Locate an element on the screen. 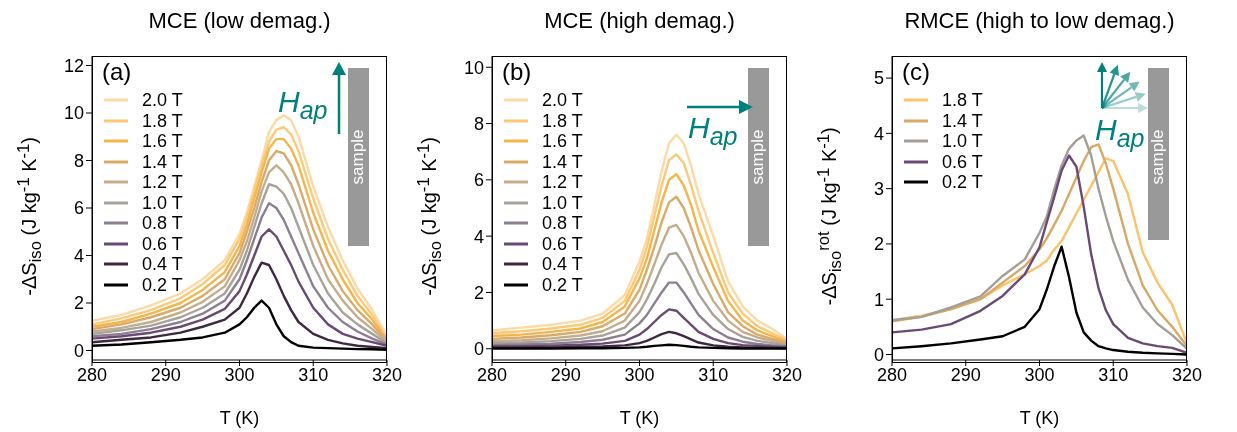 The image size is (1237, 432). y-tick-label: 12 is located at coordinates (73, 65).